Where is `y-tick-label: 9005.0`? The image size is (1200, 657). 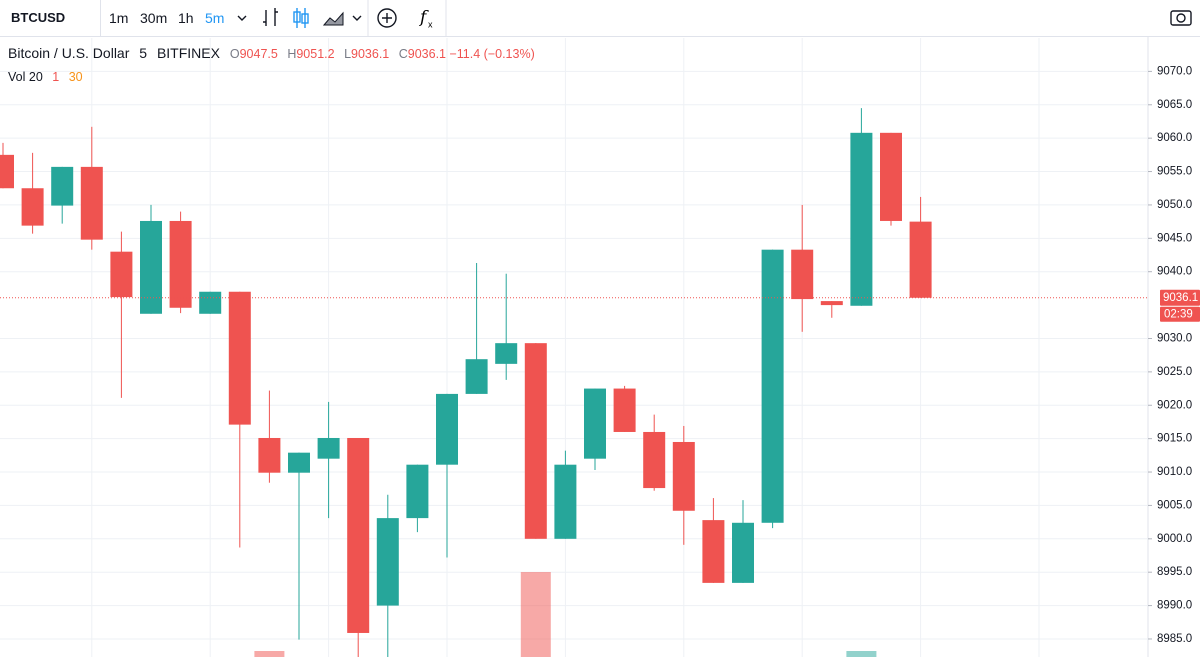
y-tick-label: 9005.0 is located at coordinates (1174, 505).